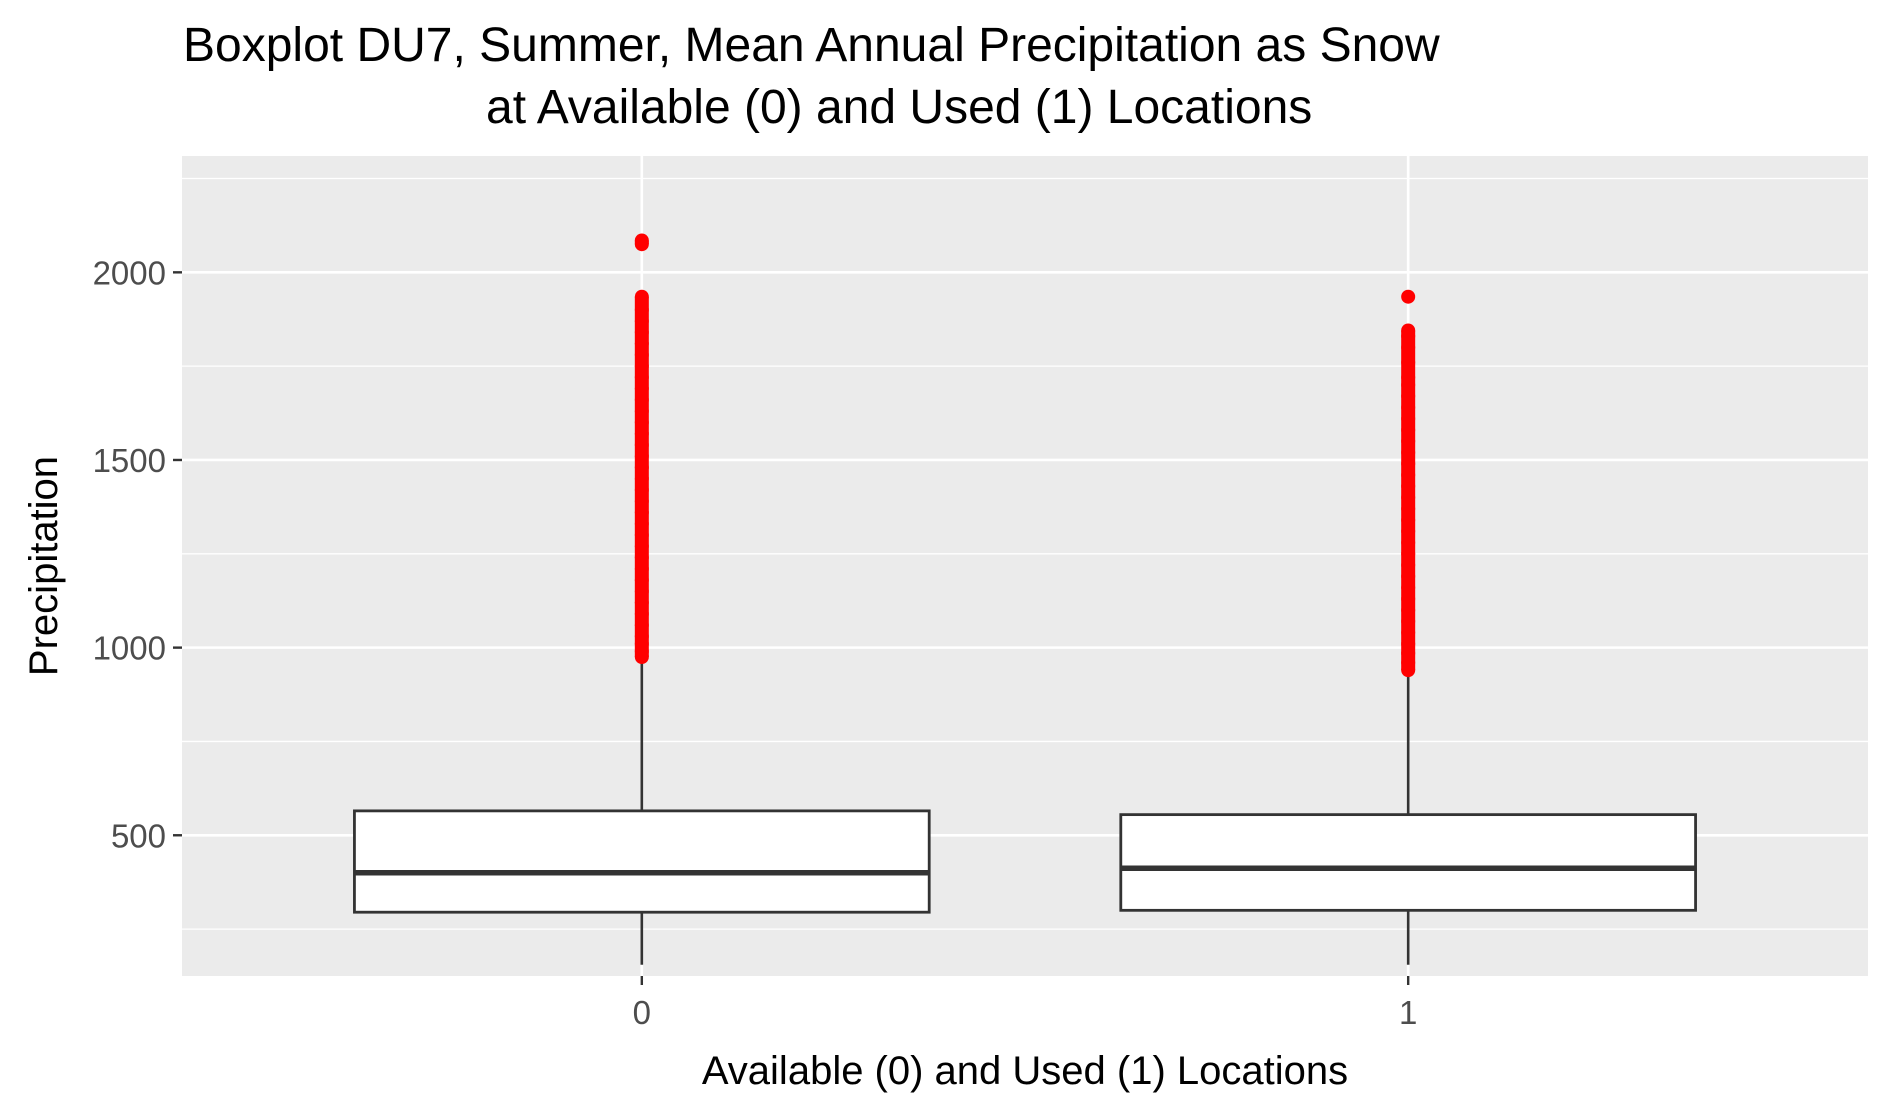 The image size is (1881, 1112). Describe the element at coordinates (1025, 1071) in the screenshot. I see `x-axis-label: Available (0) and Used (1) Locations` at that location.